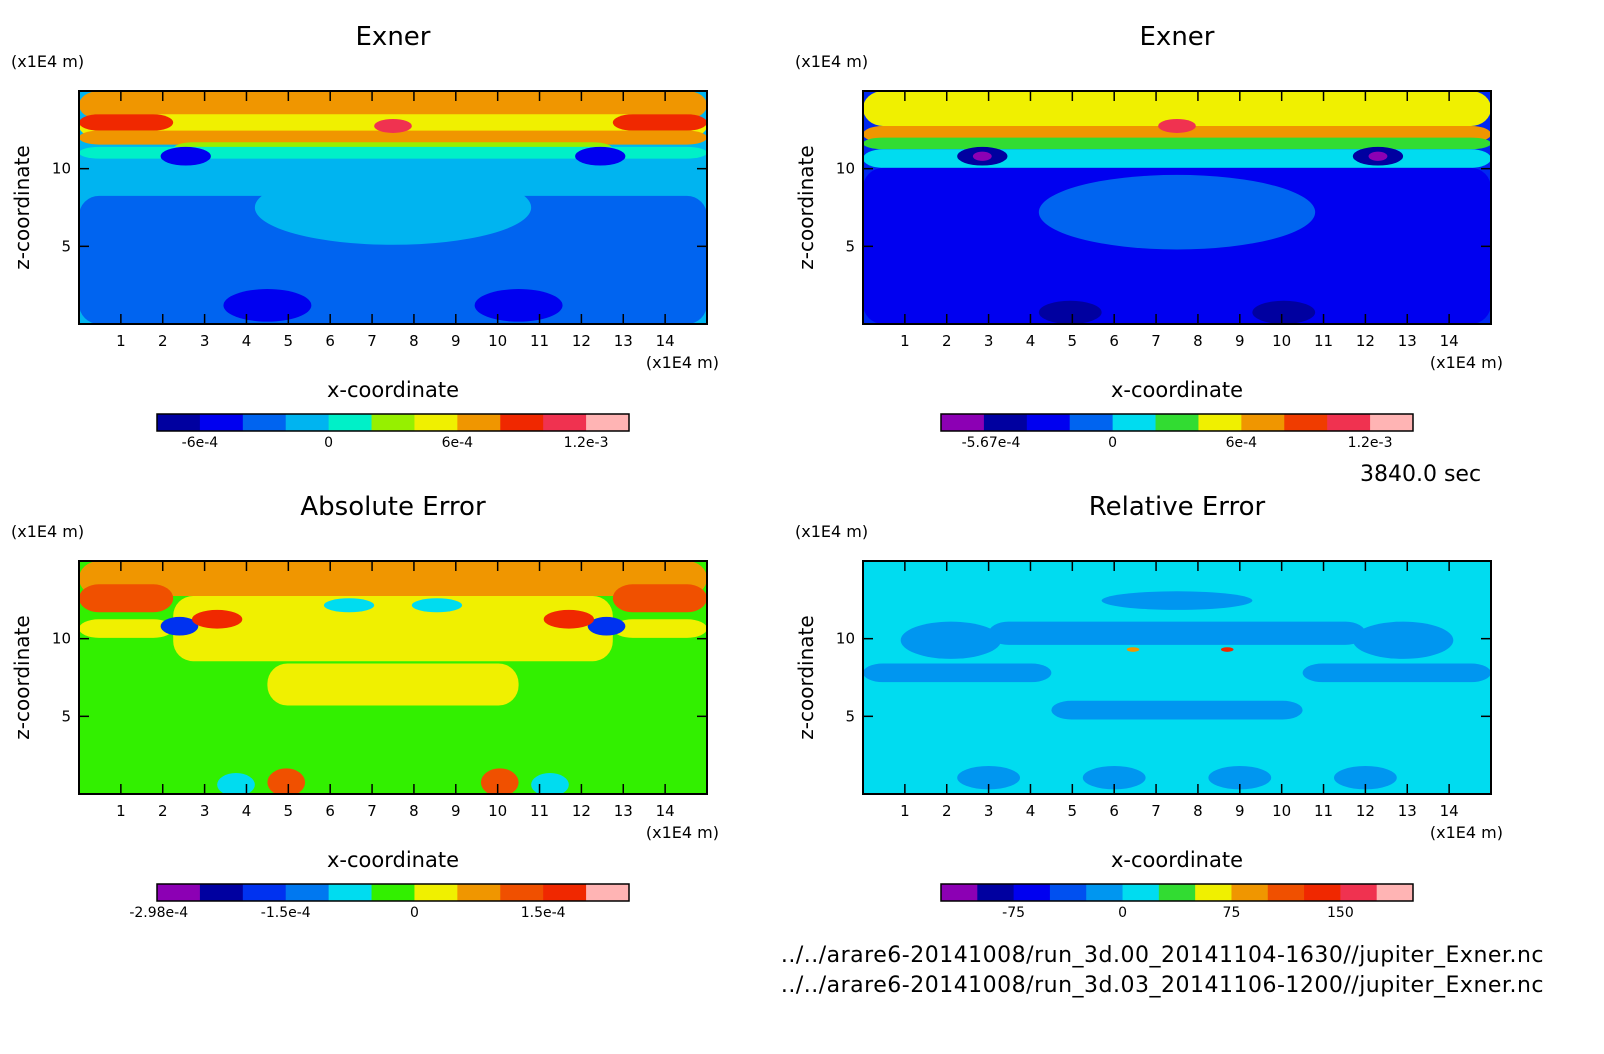 The image size is (1604, 1054). What do you see at coordinates (1365, 341) in the screenshot?
I see `x-tick-label: 12` at bounding box center [1365, 341].